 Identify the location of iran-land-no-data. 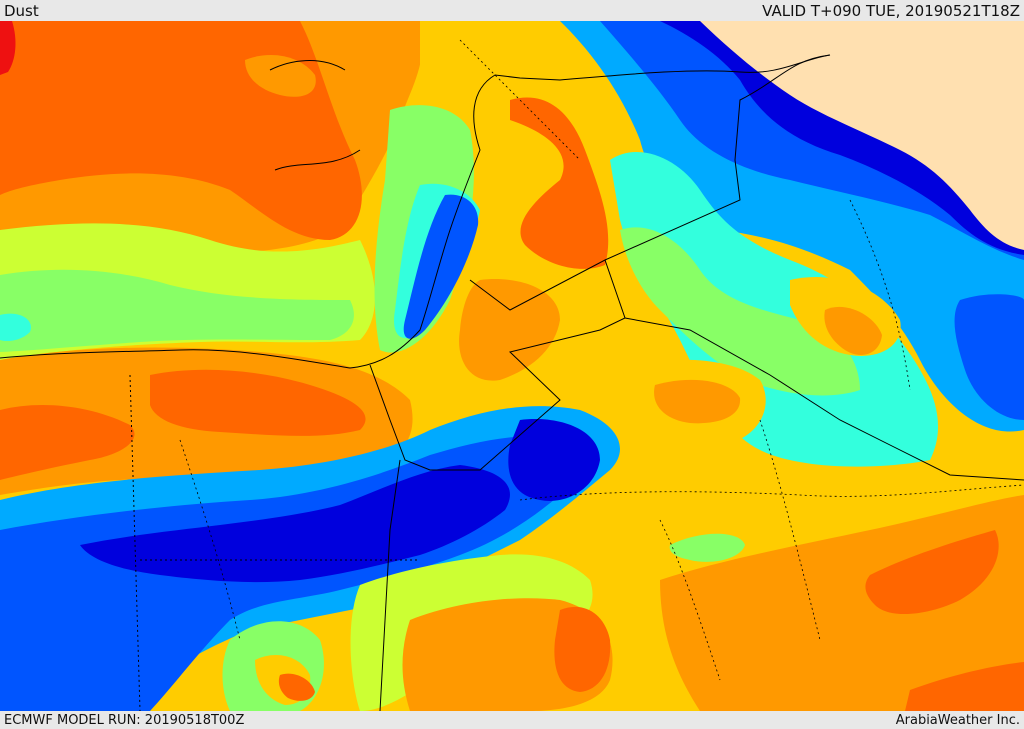
(862, 135).